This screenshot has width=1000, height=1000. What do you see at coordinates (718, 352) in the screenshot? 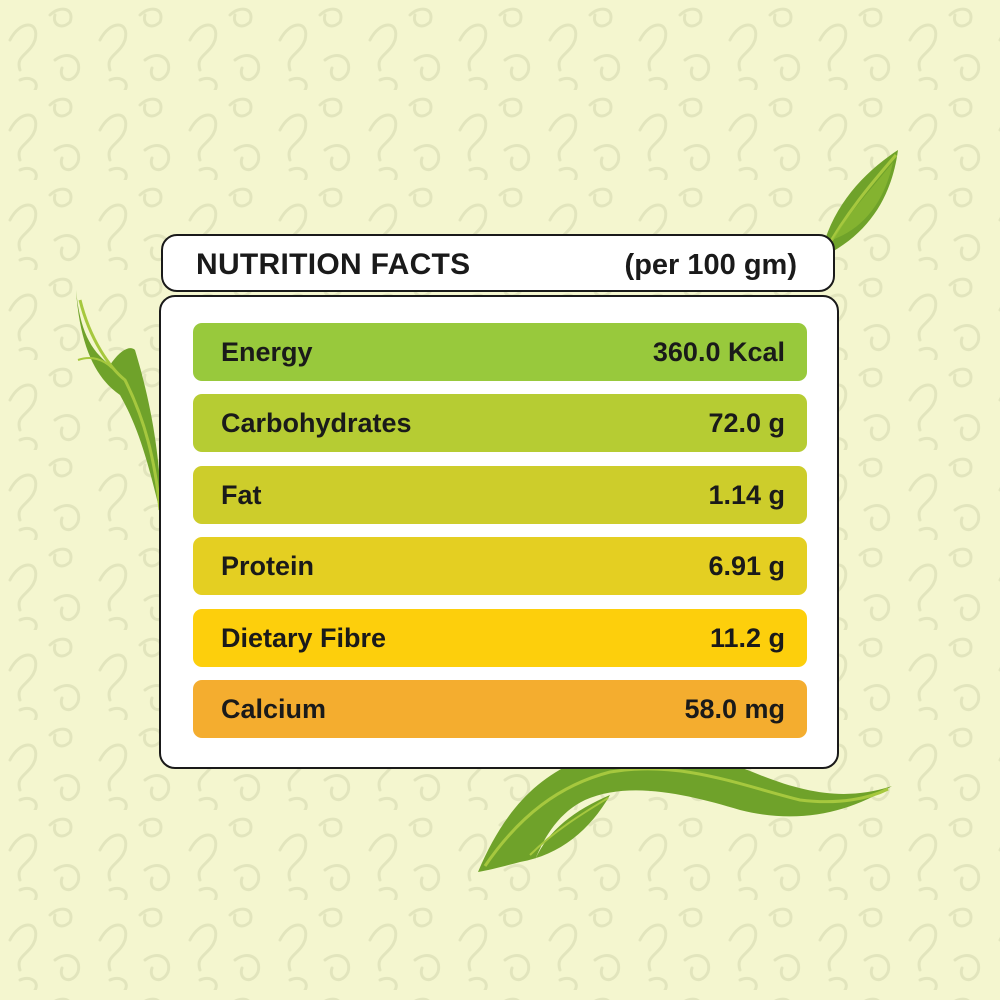
I see `nutrient-value: 360.0 Kcal` at bounding box center [718, 352].